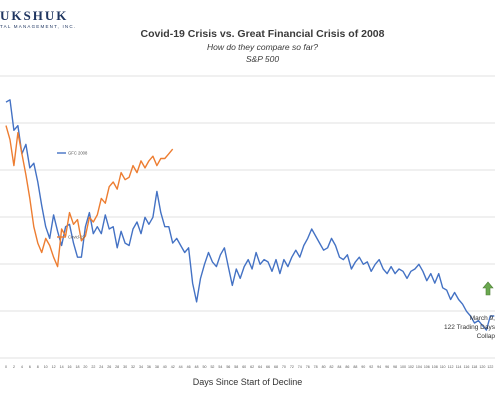 This screenshot has height=400, width=495. I want to click on x-tick-label: 26, so click(109, 367).